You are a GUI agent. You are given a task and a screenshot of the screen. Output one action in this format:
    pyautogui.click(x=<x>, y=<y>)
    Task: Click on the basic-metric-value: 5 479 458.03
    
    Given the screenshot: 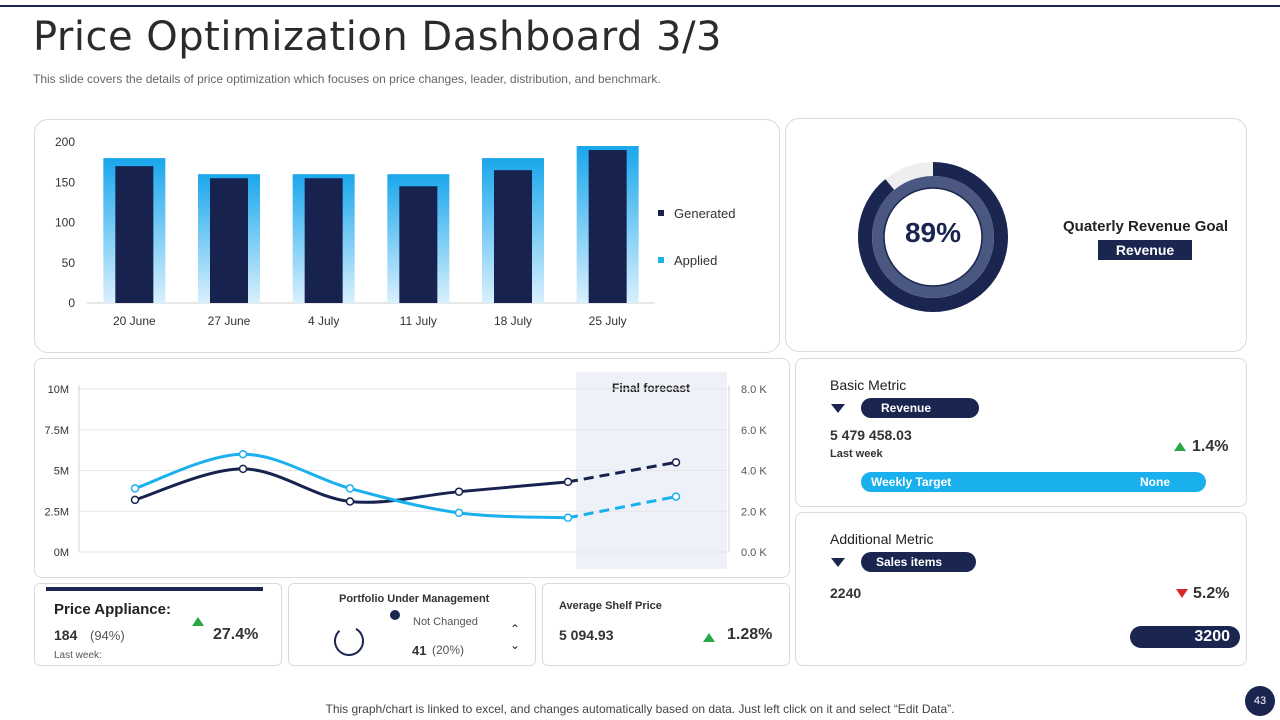 What is the action you would take?
    pyautogui.click(x=871, y=435)
    